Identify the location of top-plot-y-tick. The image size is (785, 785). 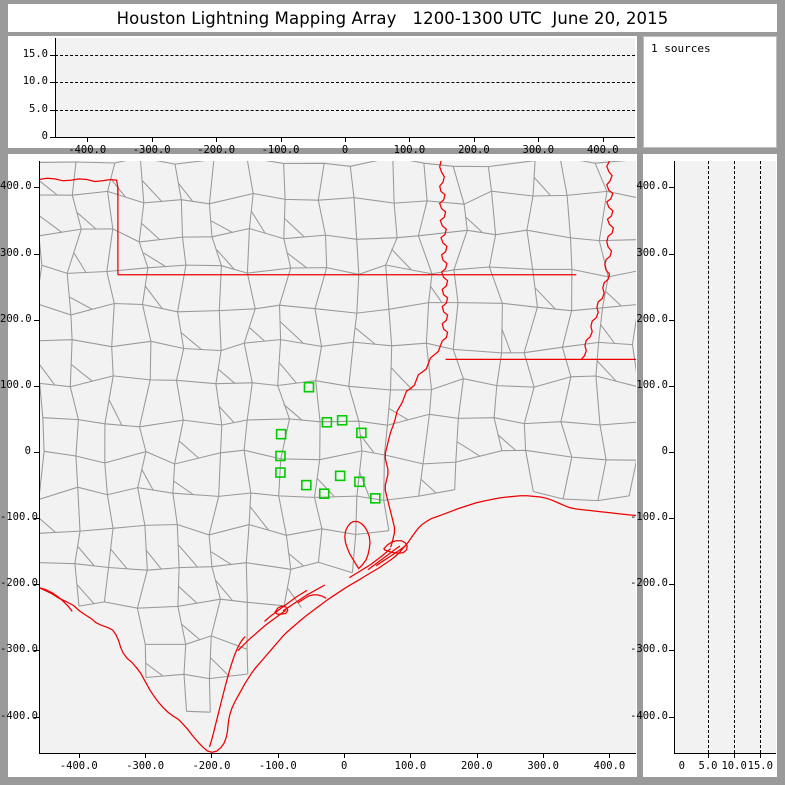
(52, 82).